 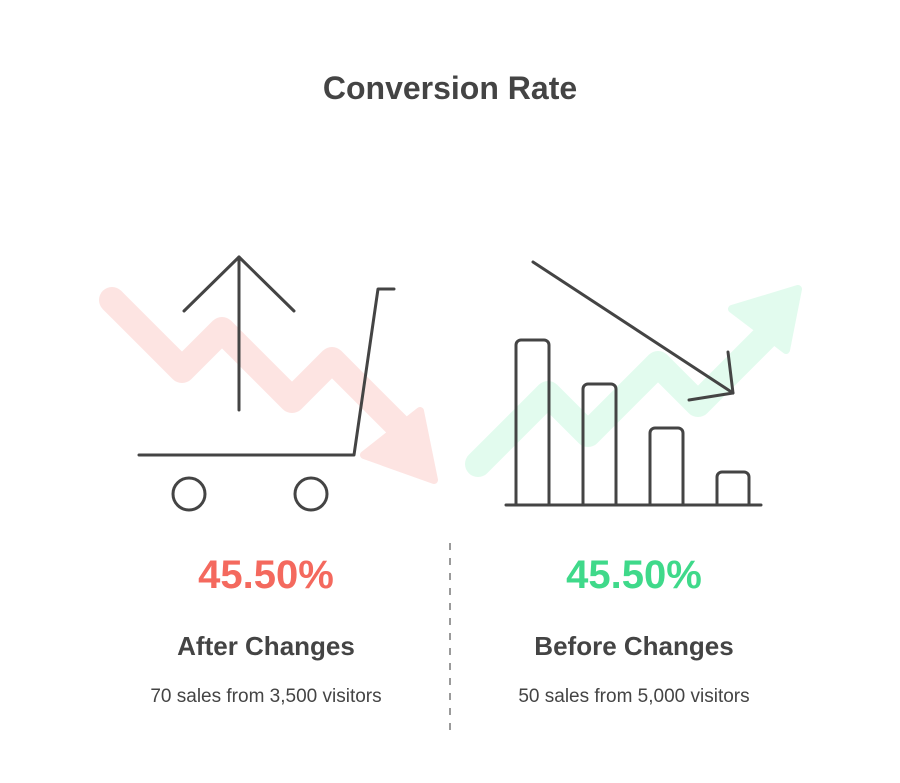 What do you see at coordinates (633, 383) in the screenshot?
I see `declining-bar-chart-icon` at bounding box center [633, 383].